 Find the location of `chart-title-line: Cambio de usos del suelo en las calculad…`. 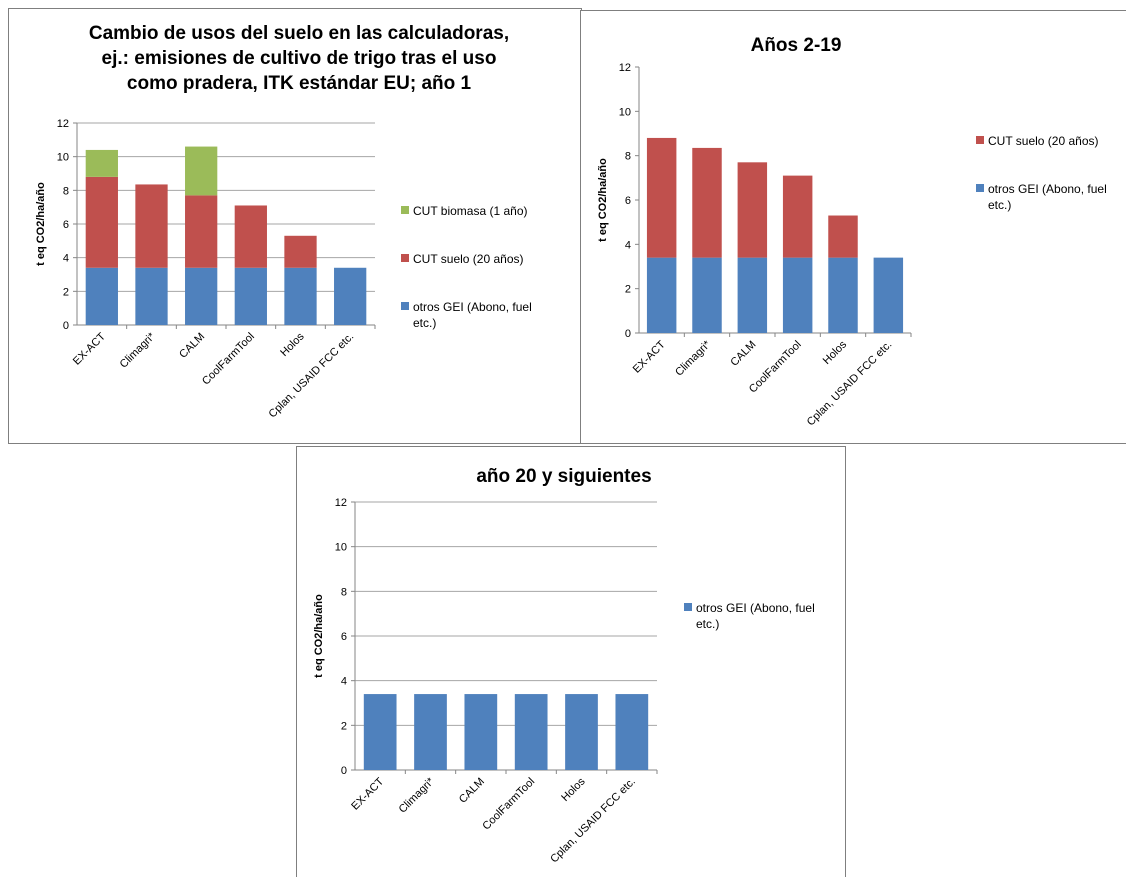

chart-title-line: Cambio de usos del suelo en las calculad… is located at coordinates (299, 33).